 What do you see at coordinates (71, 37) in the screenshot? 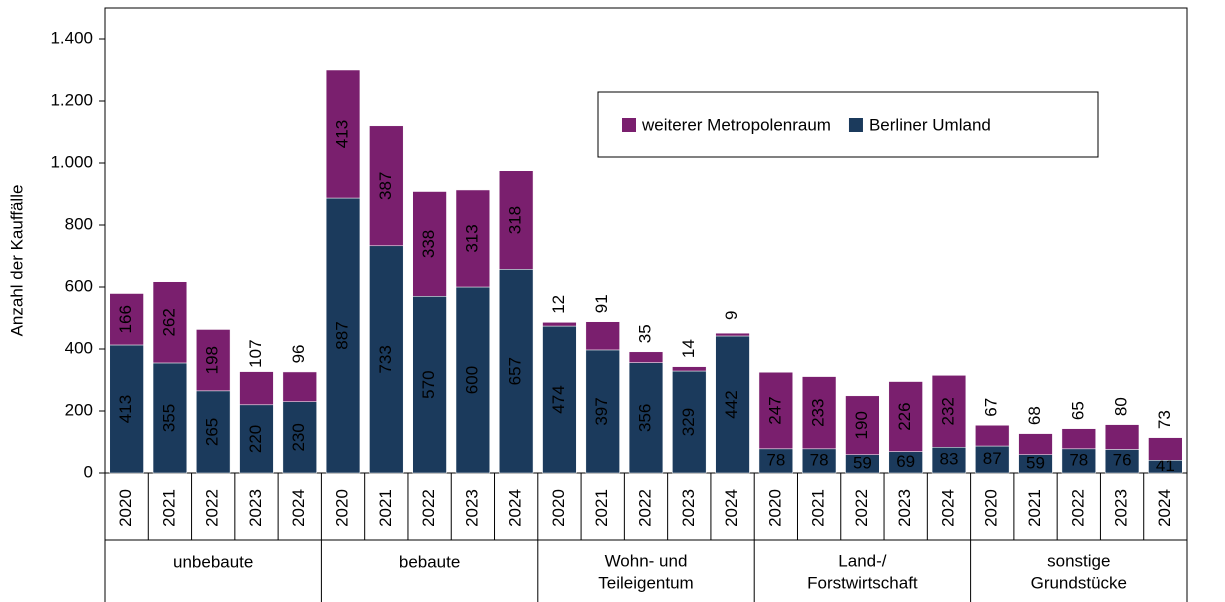
I see `y-tick-label: 1.400` at bounding box center [71, 37].